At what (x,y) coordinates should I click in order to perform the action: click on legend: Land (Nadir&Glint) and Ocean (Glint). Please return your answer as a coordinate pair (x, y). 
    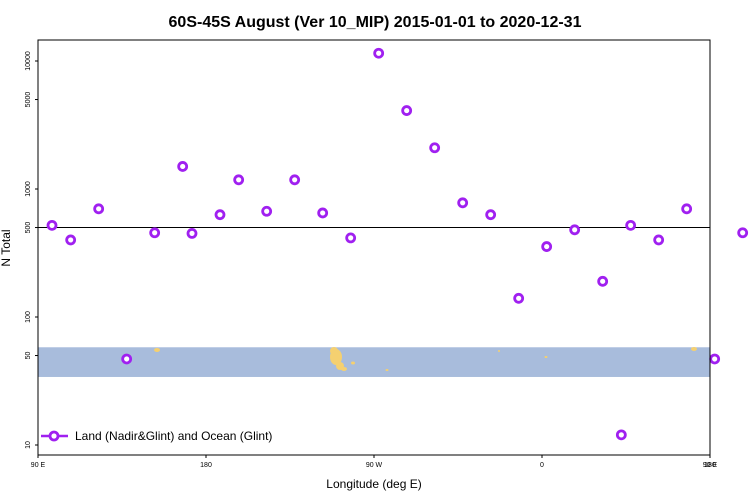
    Looking at the image, I should click on (156, 436).